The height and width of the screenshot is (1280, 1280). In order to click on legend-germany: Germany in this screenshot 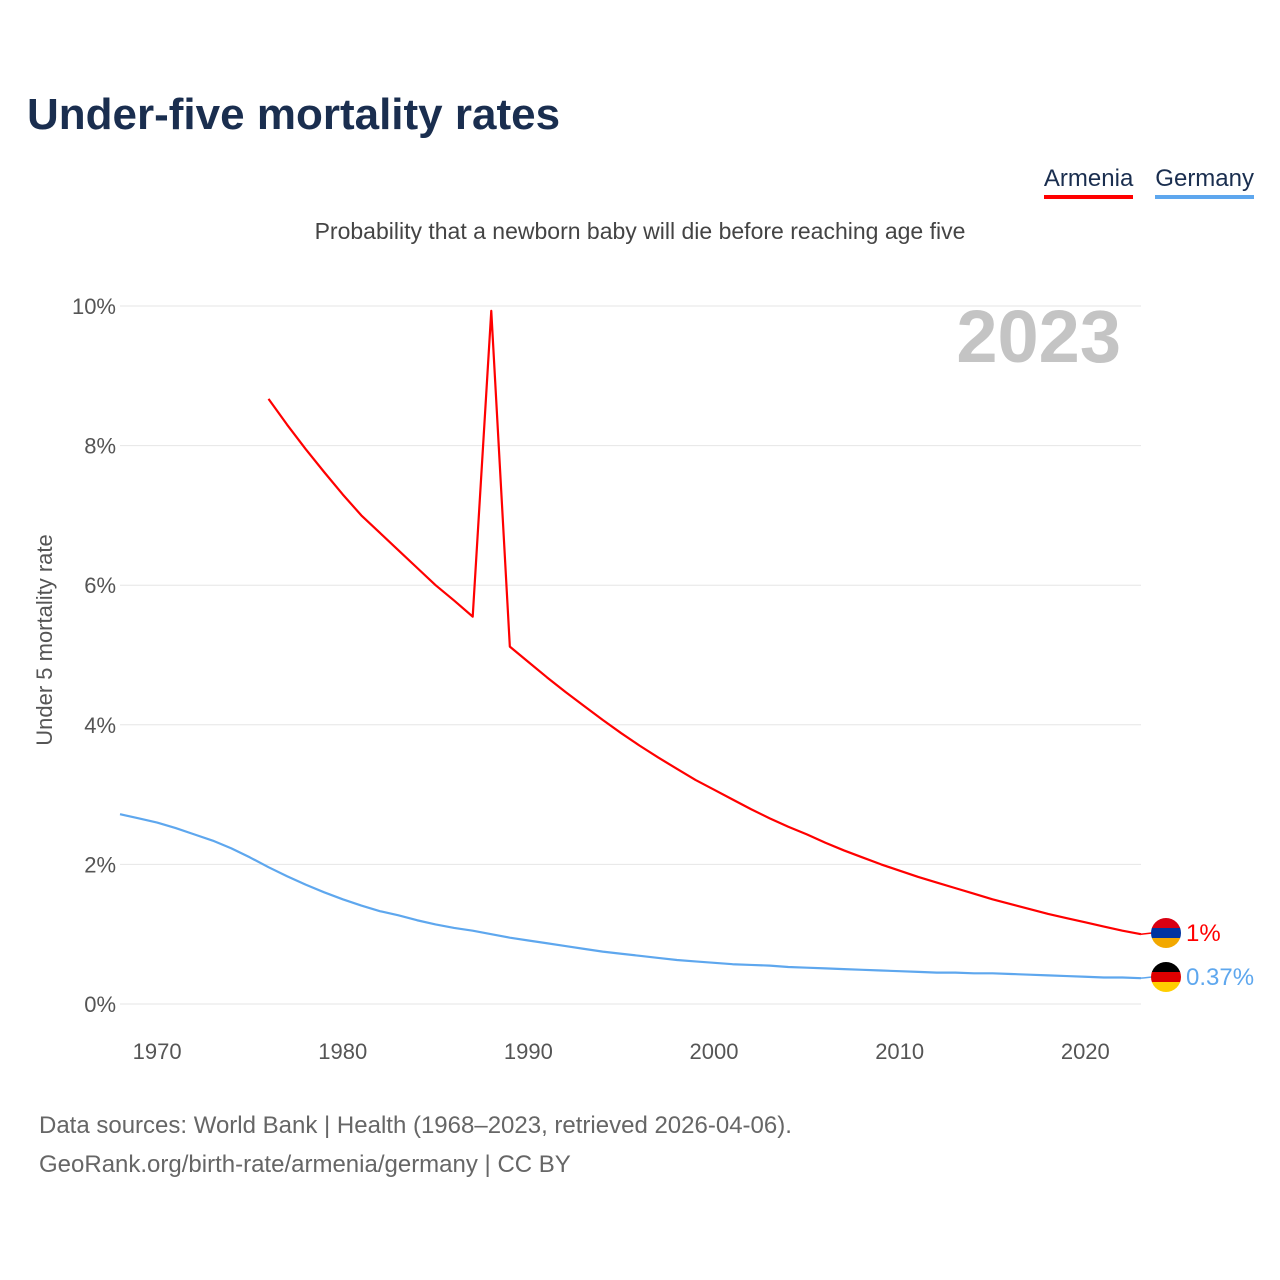, I will do `click(1204, 182)`.